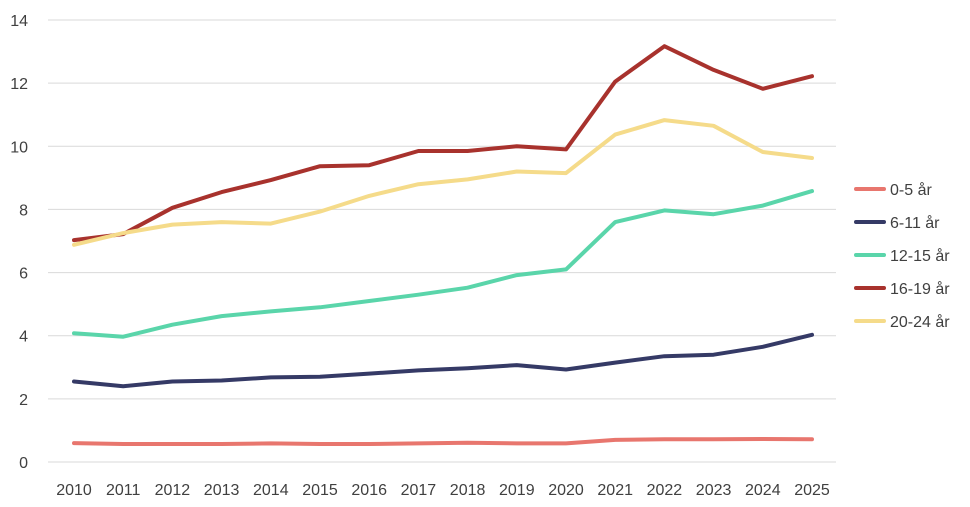 The image size is (970, 507). What do you see at coordinates (23, 210) in the screenshot?
I see `y-tick-label: 8` at bounding box center [23, 210].